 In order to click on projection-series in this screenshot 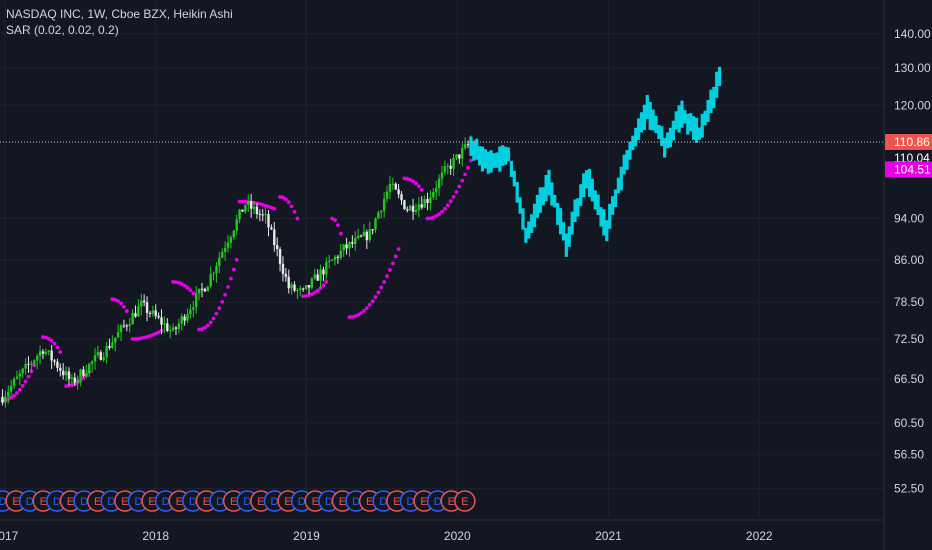, I will do `click(595, 161)`.